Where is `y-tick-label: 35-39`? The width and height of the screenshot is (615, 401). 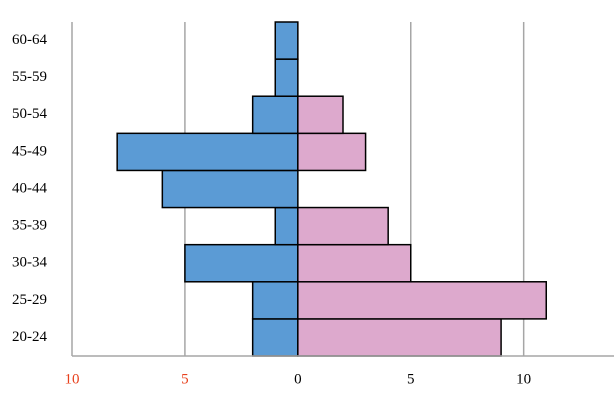 y-tick-label: 35-39 is located at coordinates (29, 226).